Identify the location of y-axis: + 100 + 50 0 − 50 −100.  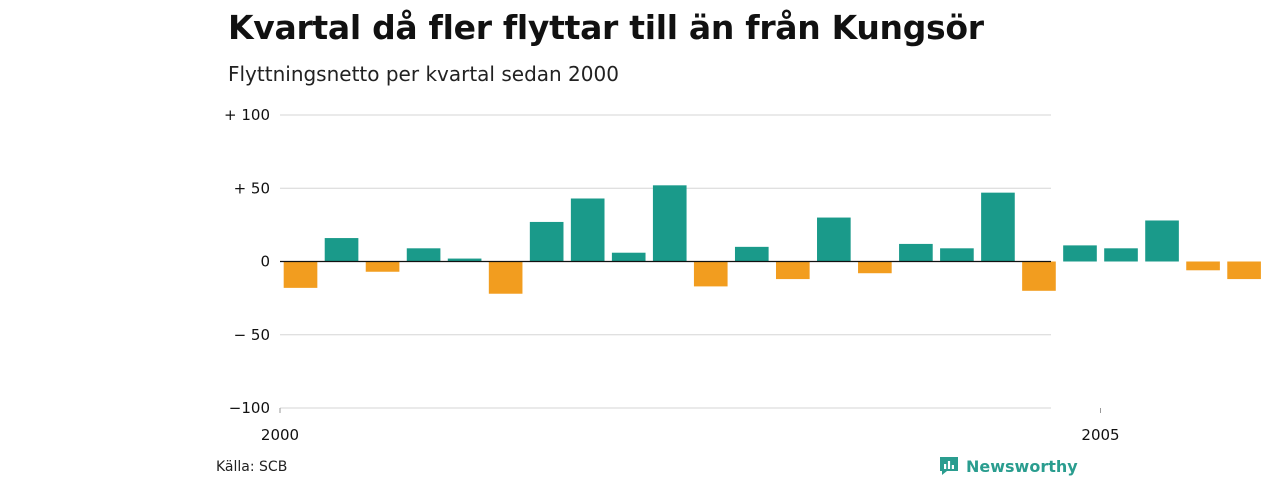
(247, 261).